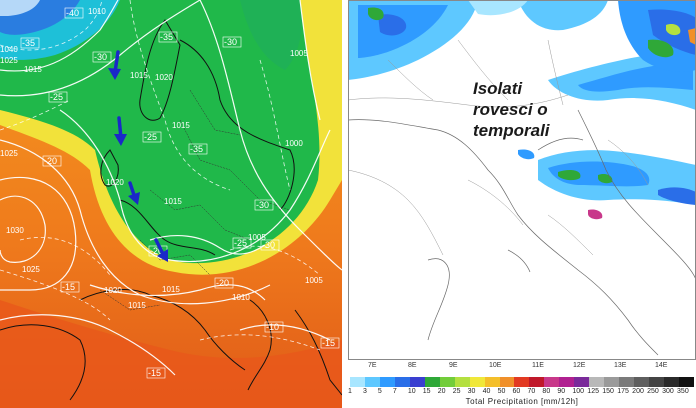 The height and width of the screenshot is (408, 696). I want to click on legend-level-label: 125, so click(593, 391).